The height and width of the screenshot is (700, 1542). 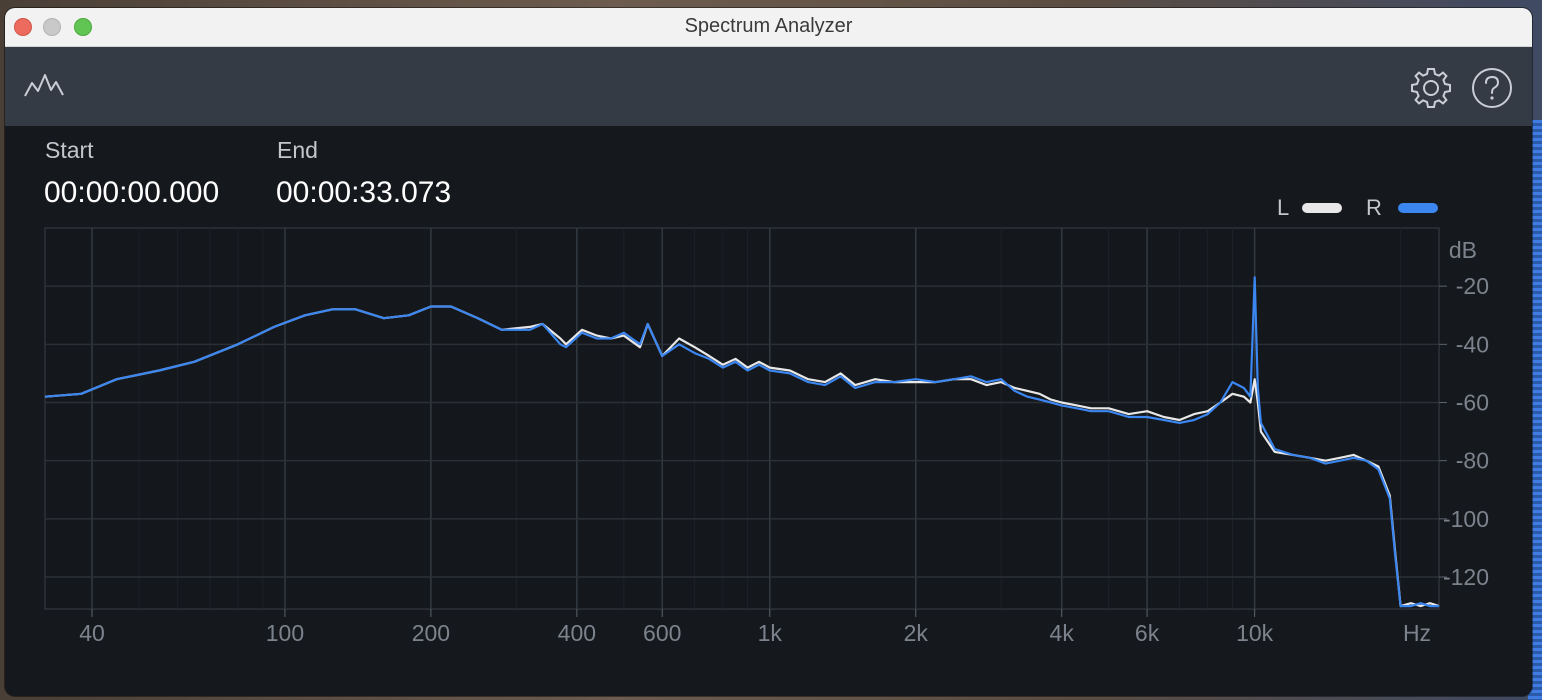 I want to click on x-tick-label: 400, so click(x=577, y=633).